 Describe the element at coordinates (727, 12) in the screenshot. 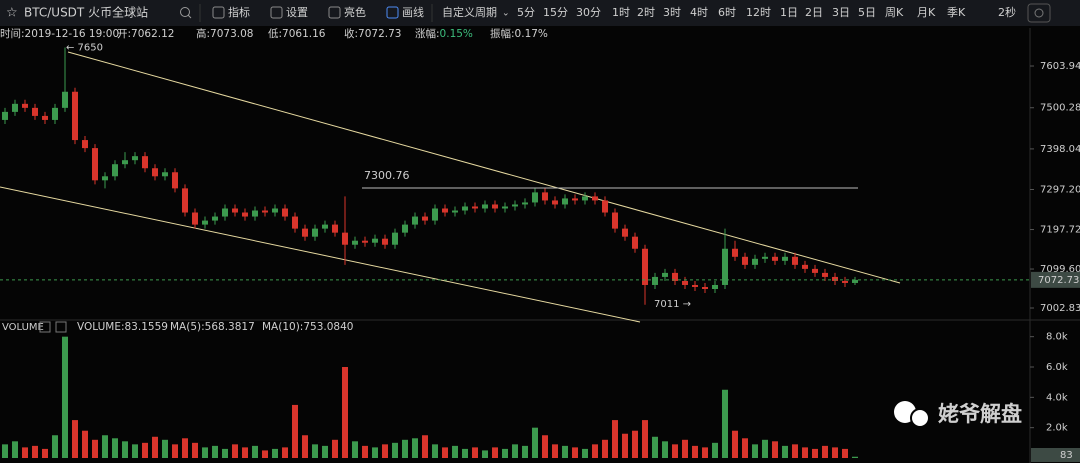

I see `period-button: 6时` at that location.